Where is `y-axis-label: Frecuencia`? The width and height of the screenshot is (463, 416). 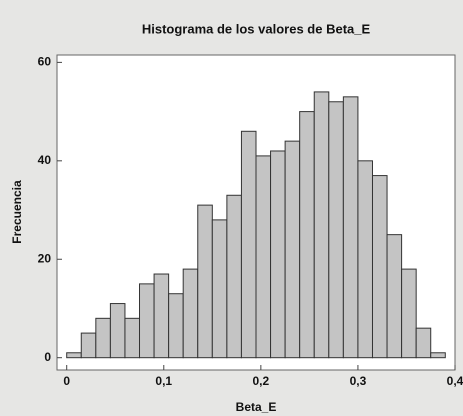 y-axis-label: Frecuencia is located at coordinates (17, 212).